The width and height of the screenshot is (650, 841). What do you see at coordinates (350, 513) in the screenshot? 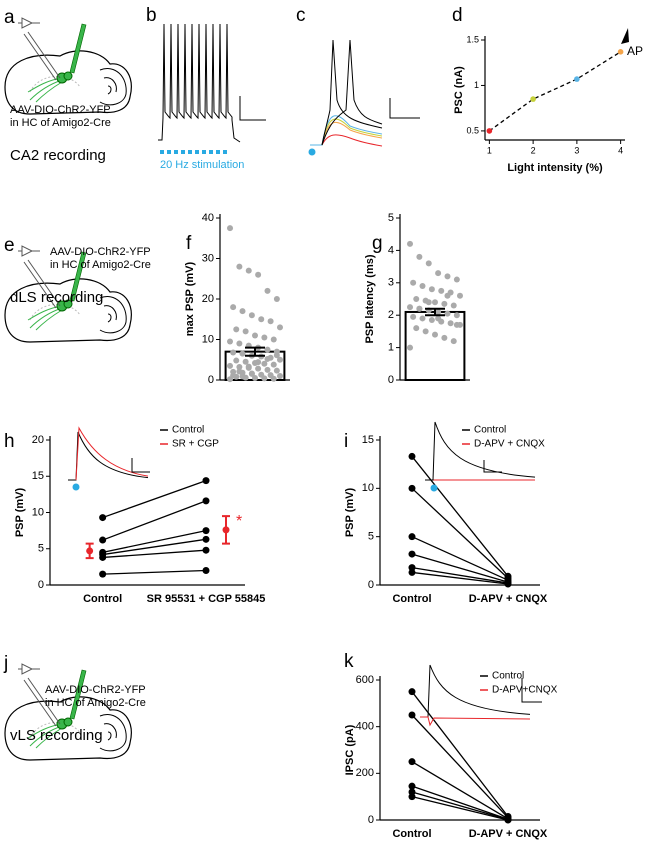
I see `y-axis-label: PSP (mV)` at bounding box center [350, 513].